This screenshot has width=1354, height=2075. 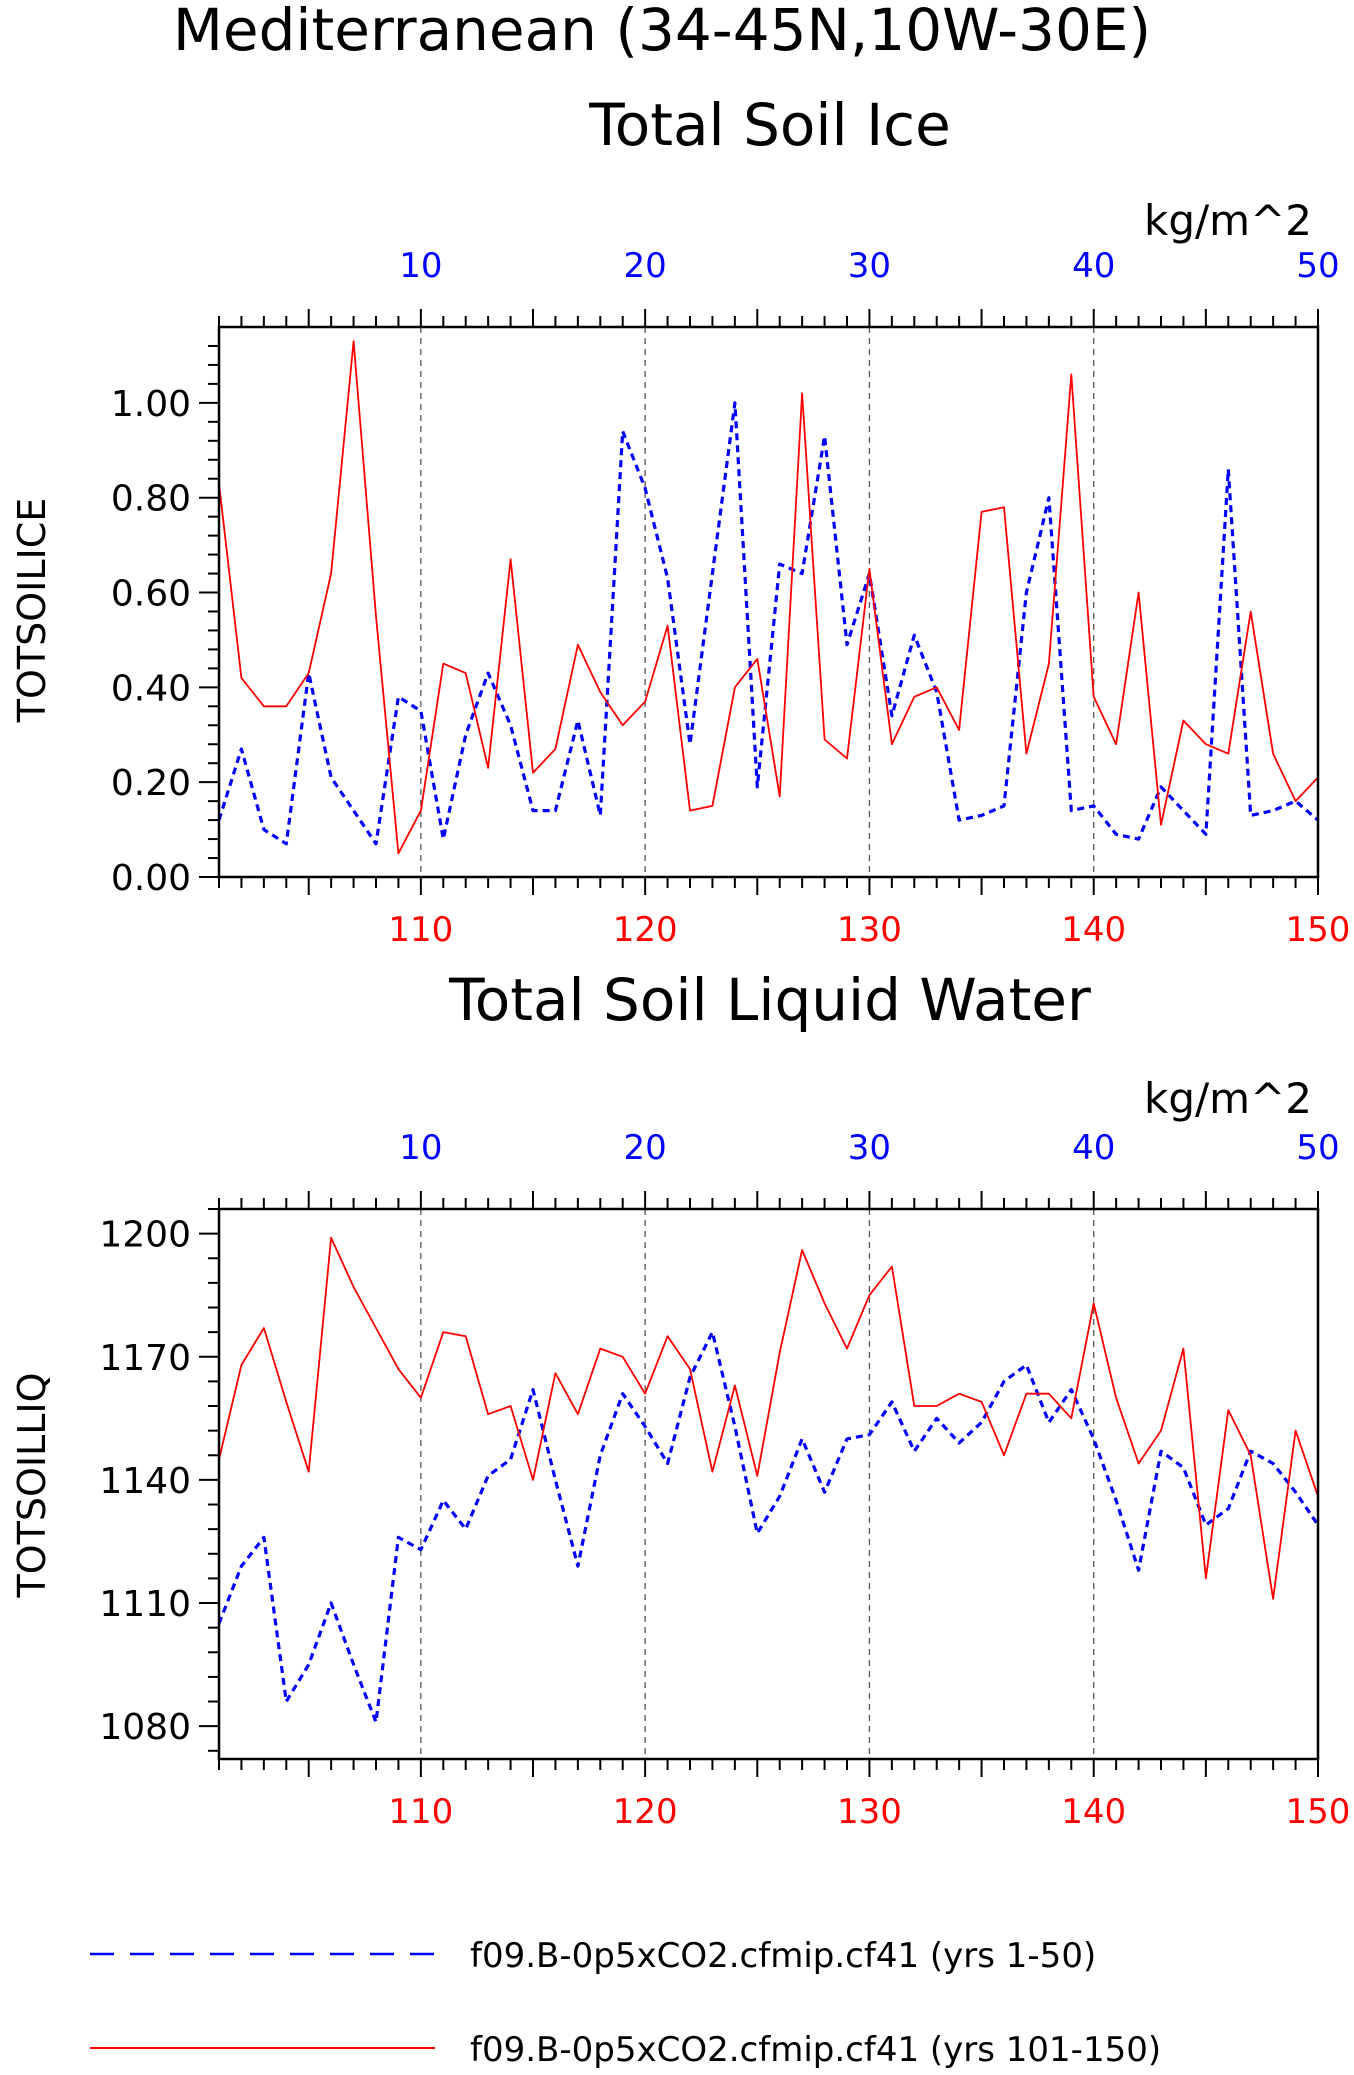 I want to click on panel-title: Total Soil Ice, so click(x=769, y=125).